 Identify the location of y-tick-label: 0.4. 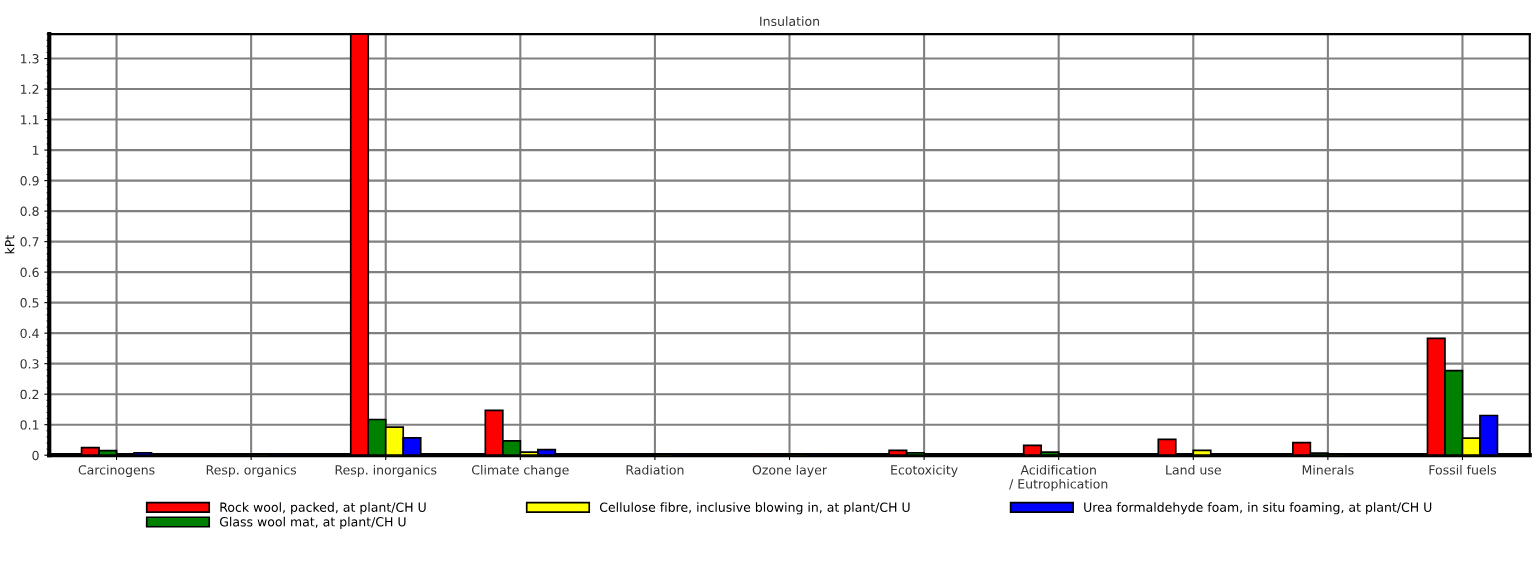
(29, 333).